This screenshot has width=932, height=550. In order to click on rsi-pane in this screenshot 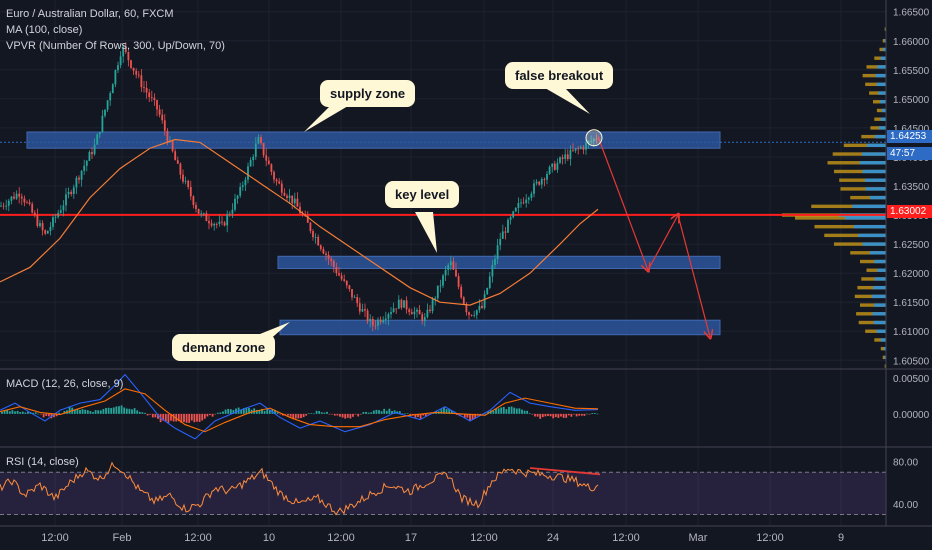, I will do `click(443, 488)`.